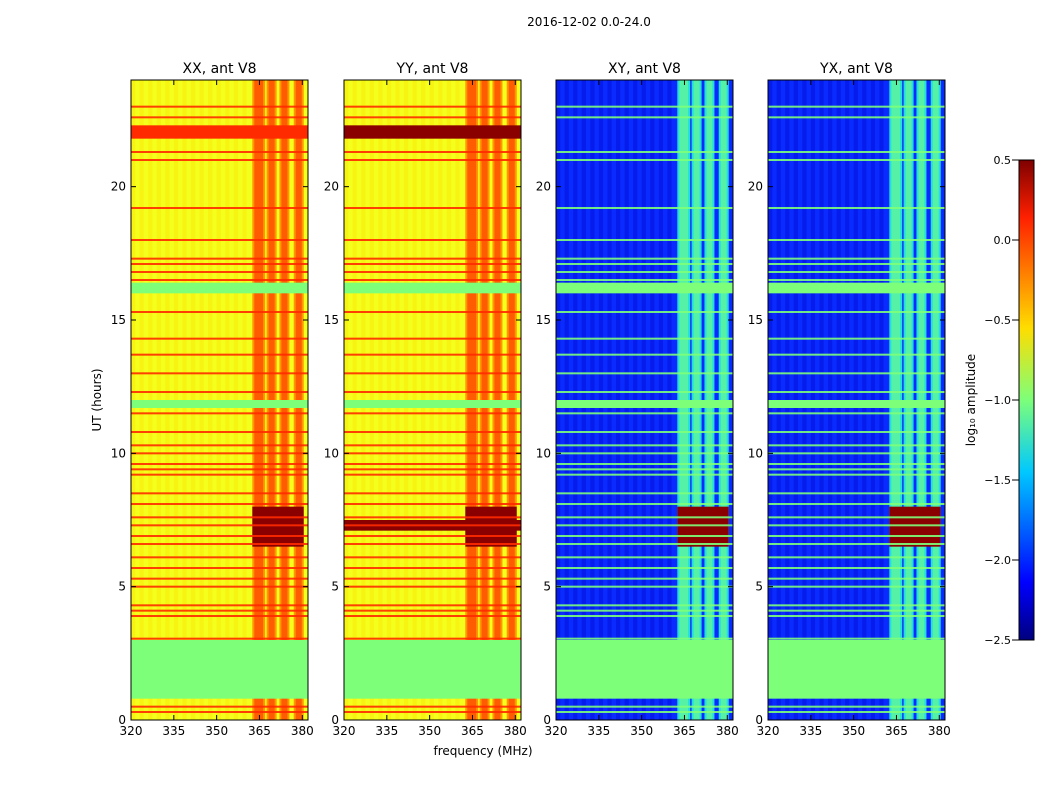  What do you see at coordinates (971, 400) in the screenshot?
I see `colorbar-label: log₁₀ amplitude` at bounding box center [971, 400].